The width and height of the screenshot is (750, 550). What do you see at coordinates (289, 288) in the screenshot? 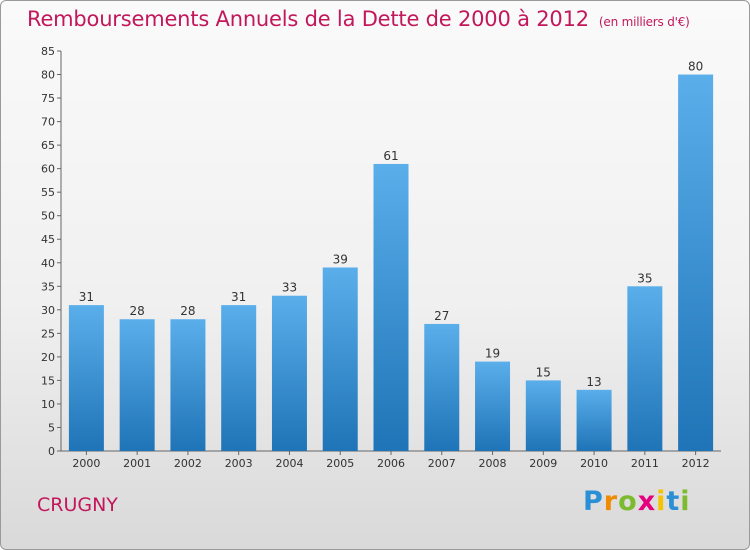
I see `data-label: 33` at bounding box center [289, 288].